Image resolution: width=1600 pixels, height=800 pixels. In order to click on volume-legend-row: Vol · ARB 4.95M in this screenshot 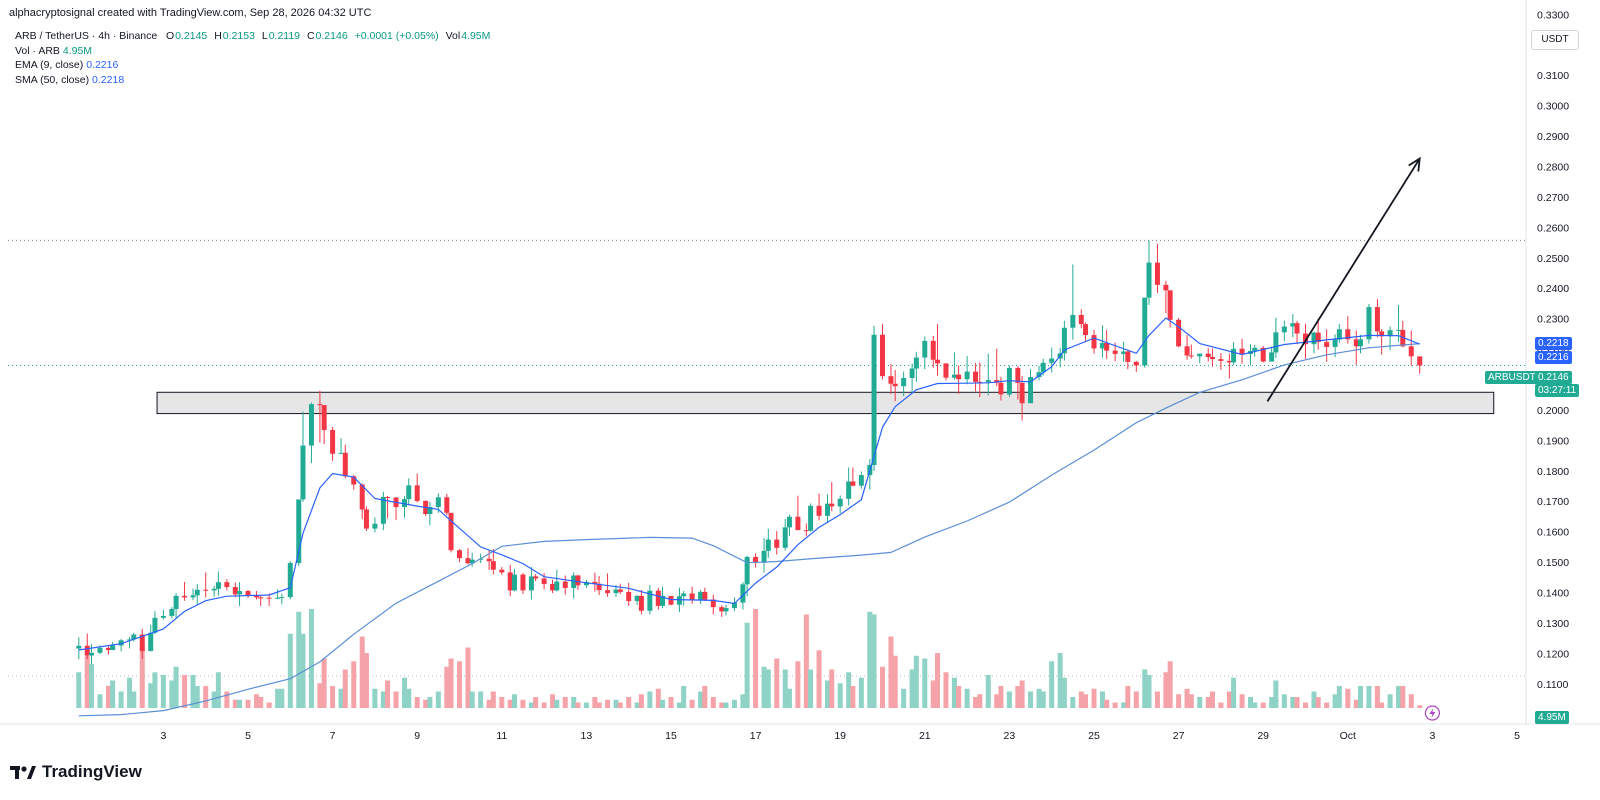, I will do `click(254, 51)`.